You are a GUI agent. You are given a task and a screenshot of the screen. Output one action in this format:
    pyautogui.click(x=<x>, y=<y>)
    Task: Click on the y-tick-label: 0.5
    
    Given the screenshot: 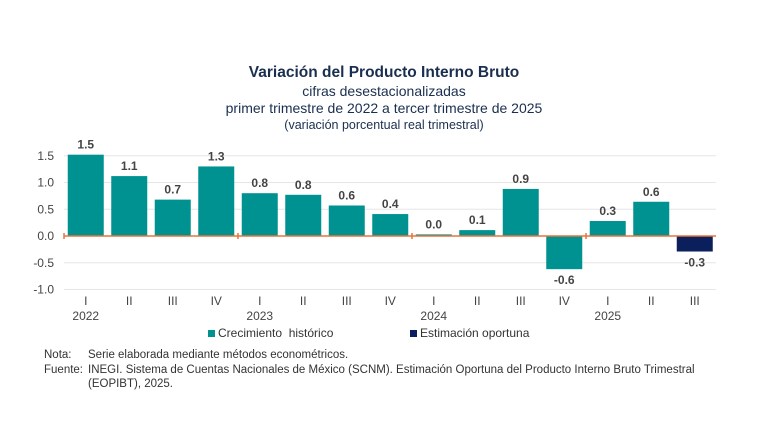 What is the action you would take?
    pyautogui.click(x=45, y=209)
    